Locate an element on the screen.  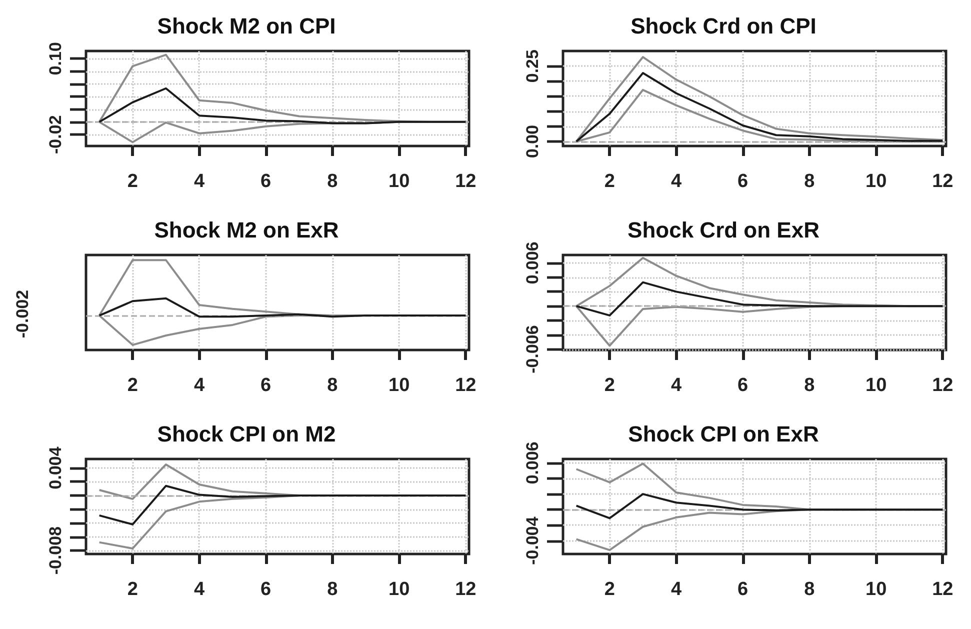
y-tick-label: -0.006 is located at coordinates (532, 349).